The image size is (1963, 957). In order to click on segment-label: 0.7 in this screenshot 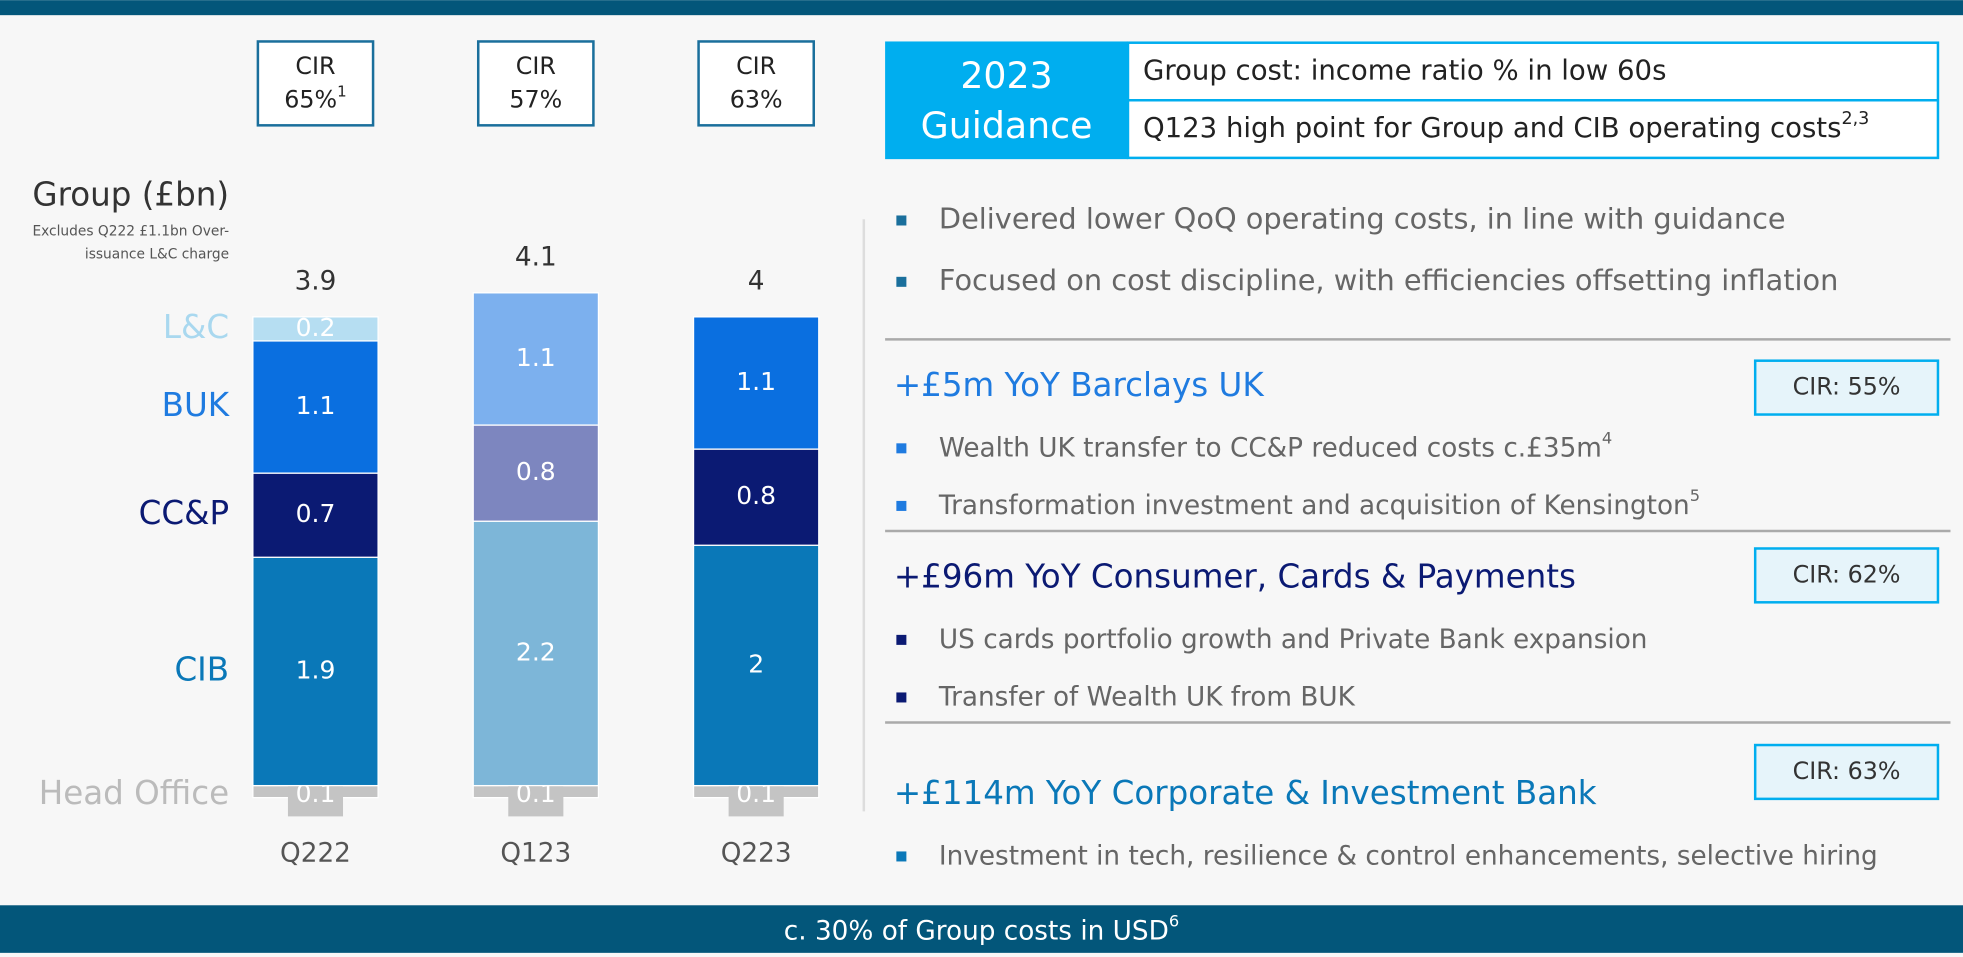, I will do `click(316, 513)`.